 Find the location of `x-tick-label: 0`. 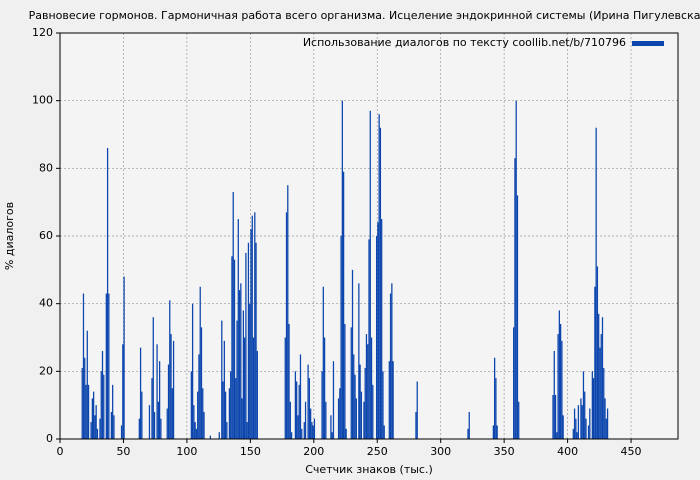

x-tick-label: 0 is located at coordinates (60, 451).